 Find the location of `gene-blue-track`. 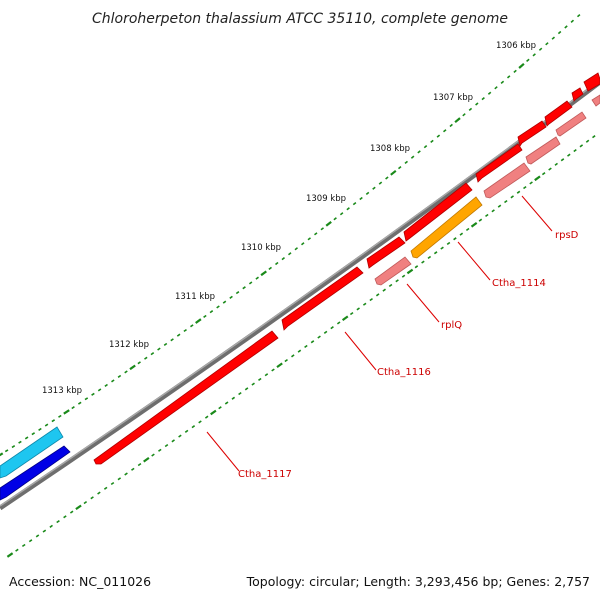

gene-blue-track is located at coordinates (35, 473).